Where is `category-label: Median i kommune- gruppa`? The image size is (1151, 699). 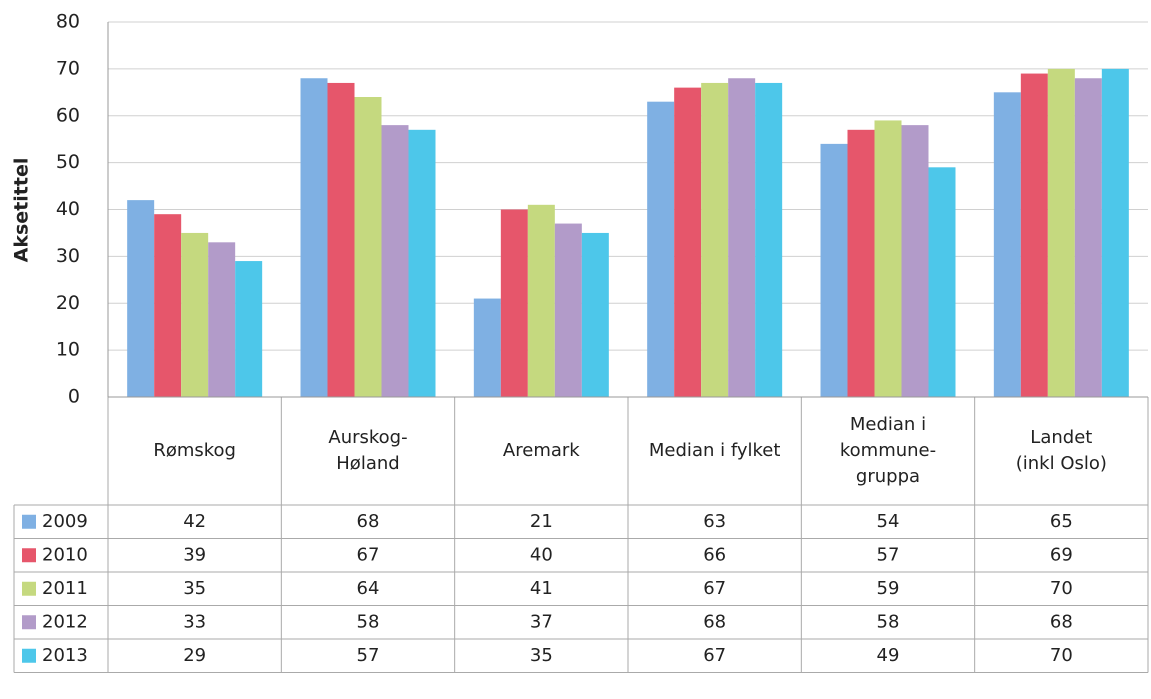
category-label: Median i kommune- gruppa is located at coordinates (888, 450).